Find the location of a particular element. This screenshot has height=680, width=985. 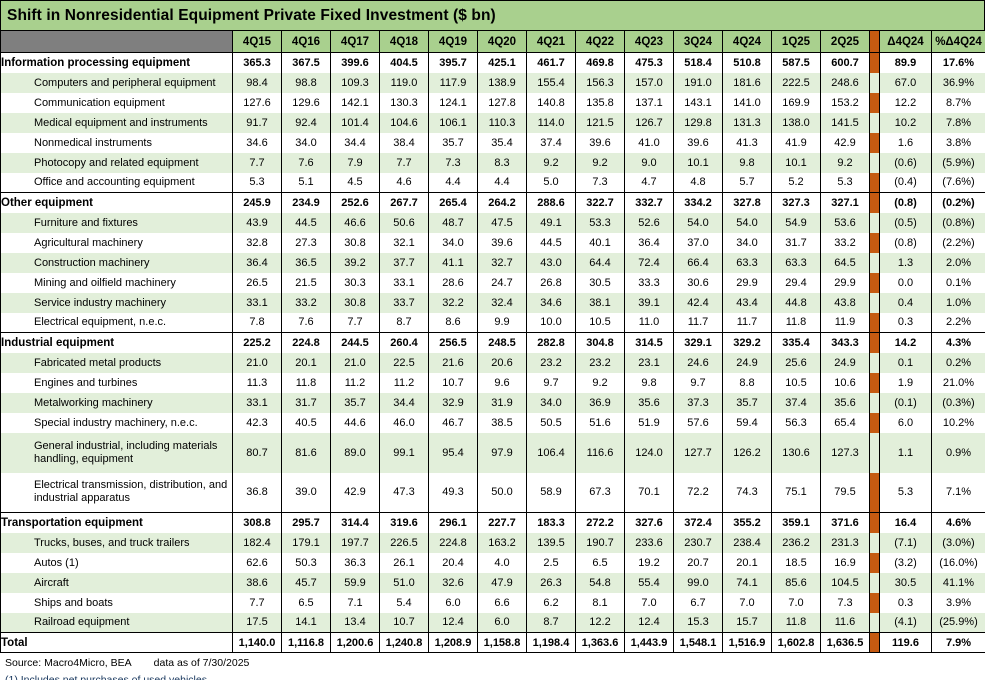

delta-cell: 0.1% is located at coordinates (958, 282).